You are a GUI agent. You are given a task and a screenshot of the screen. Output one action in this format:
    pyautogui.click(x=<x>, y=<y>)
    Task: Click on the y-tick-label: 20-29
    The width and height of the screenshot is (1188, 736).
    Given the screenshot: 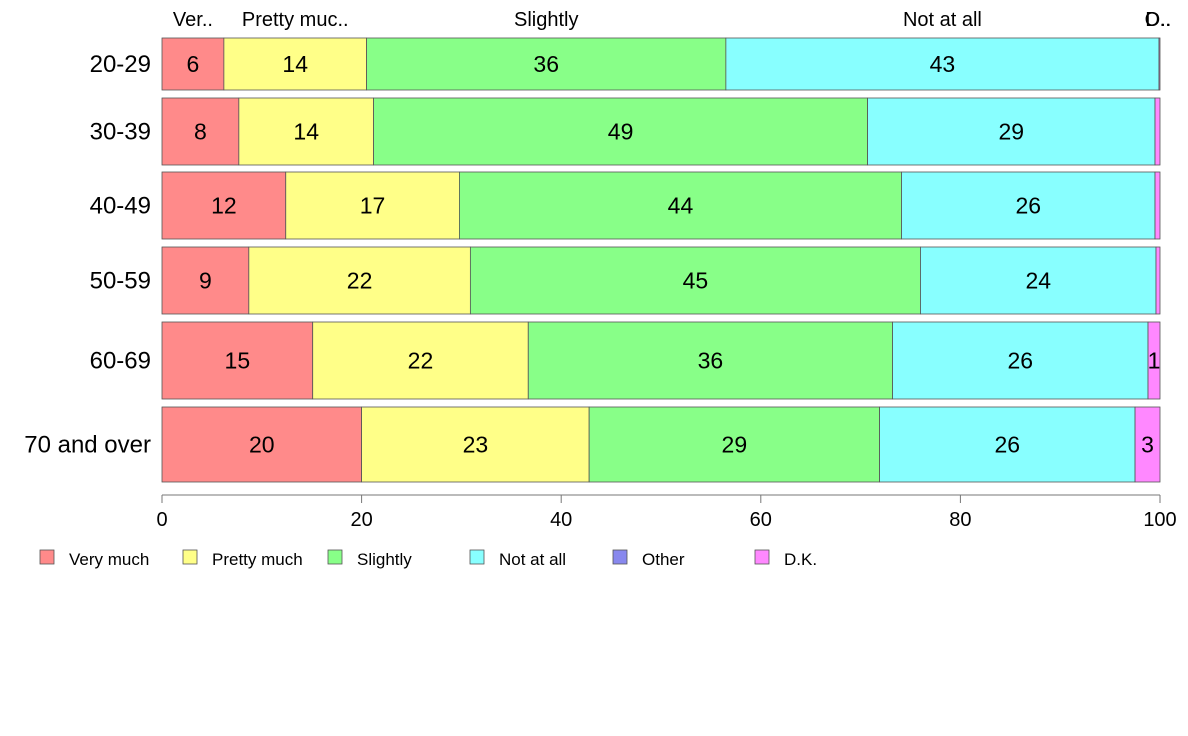 What is the action you would take?
    pyautogui.click(x=120, y=64)
    